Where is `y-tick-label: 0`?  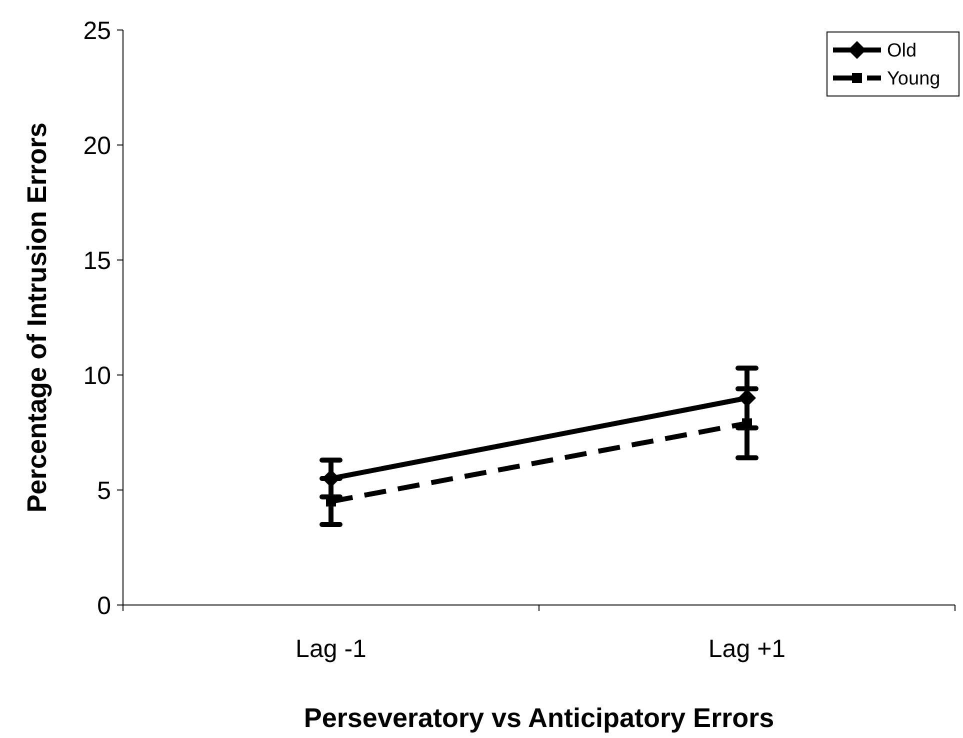 y-tick-label: 0 is located at coordinates (104, 606).